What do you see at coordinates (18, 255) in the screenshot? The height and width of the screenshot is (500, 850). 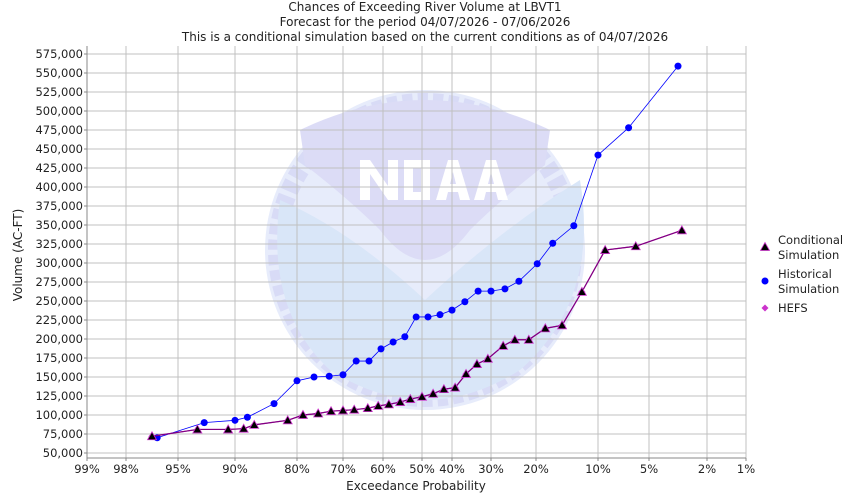 I see `y-axis-label: Volume (AC-FT)` at bounding box center [18, 255].